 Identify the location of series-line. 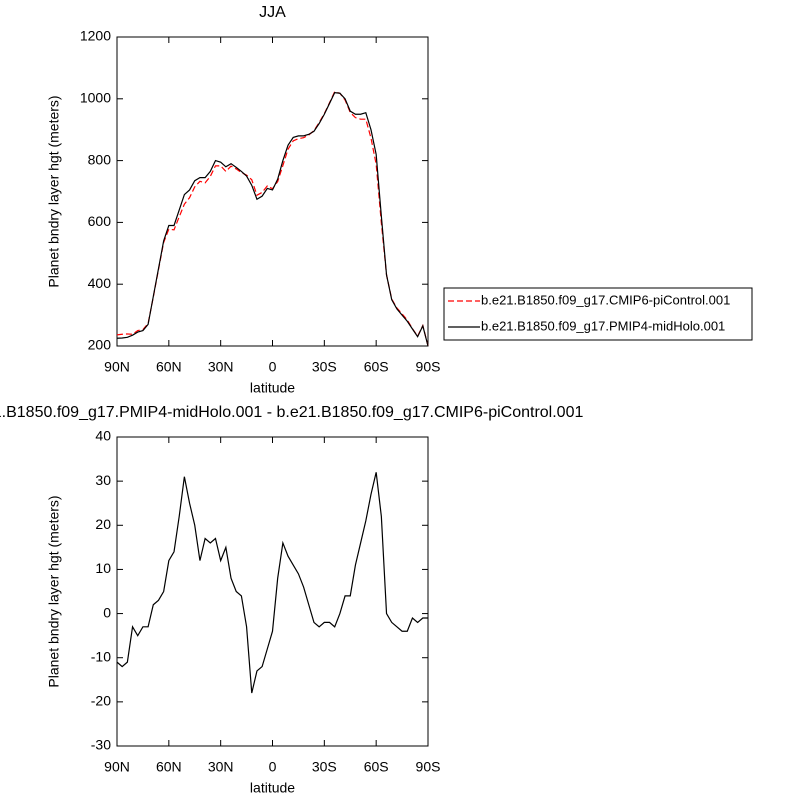
(272, 219).